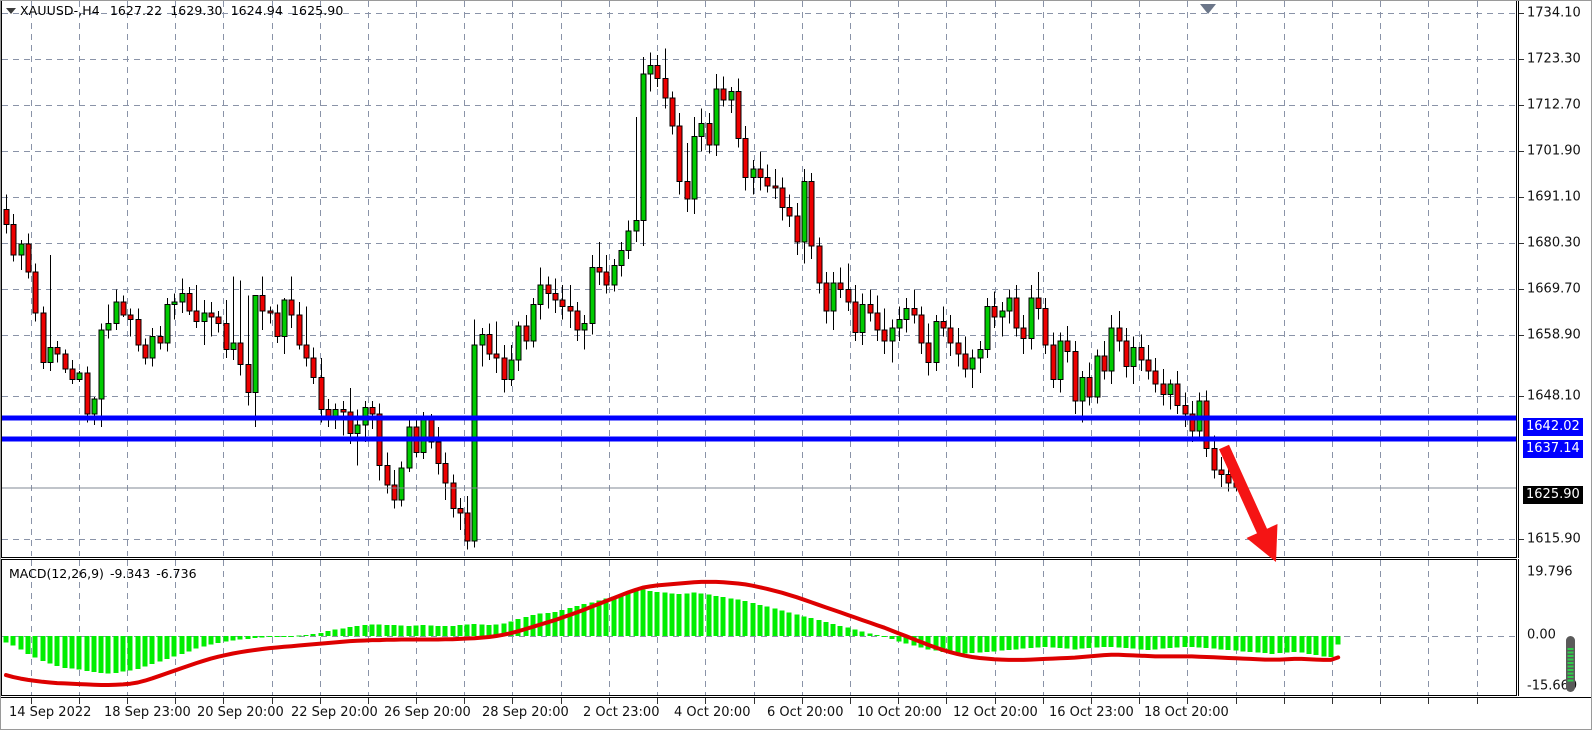 This screenshot has height=730, width=1592. What do you see at coordinates (1541, 635) in the screenshot?
I see `macd-tick-label: 0.00` at bounding box center [1541, 635].